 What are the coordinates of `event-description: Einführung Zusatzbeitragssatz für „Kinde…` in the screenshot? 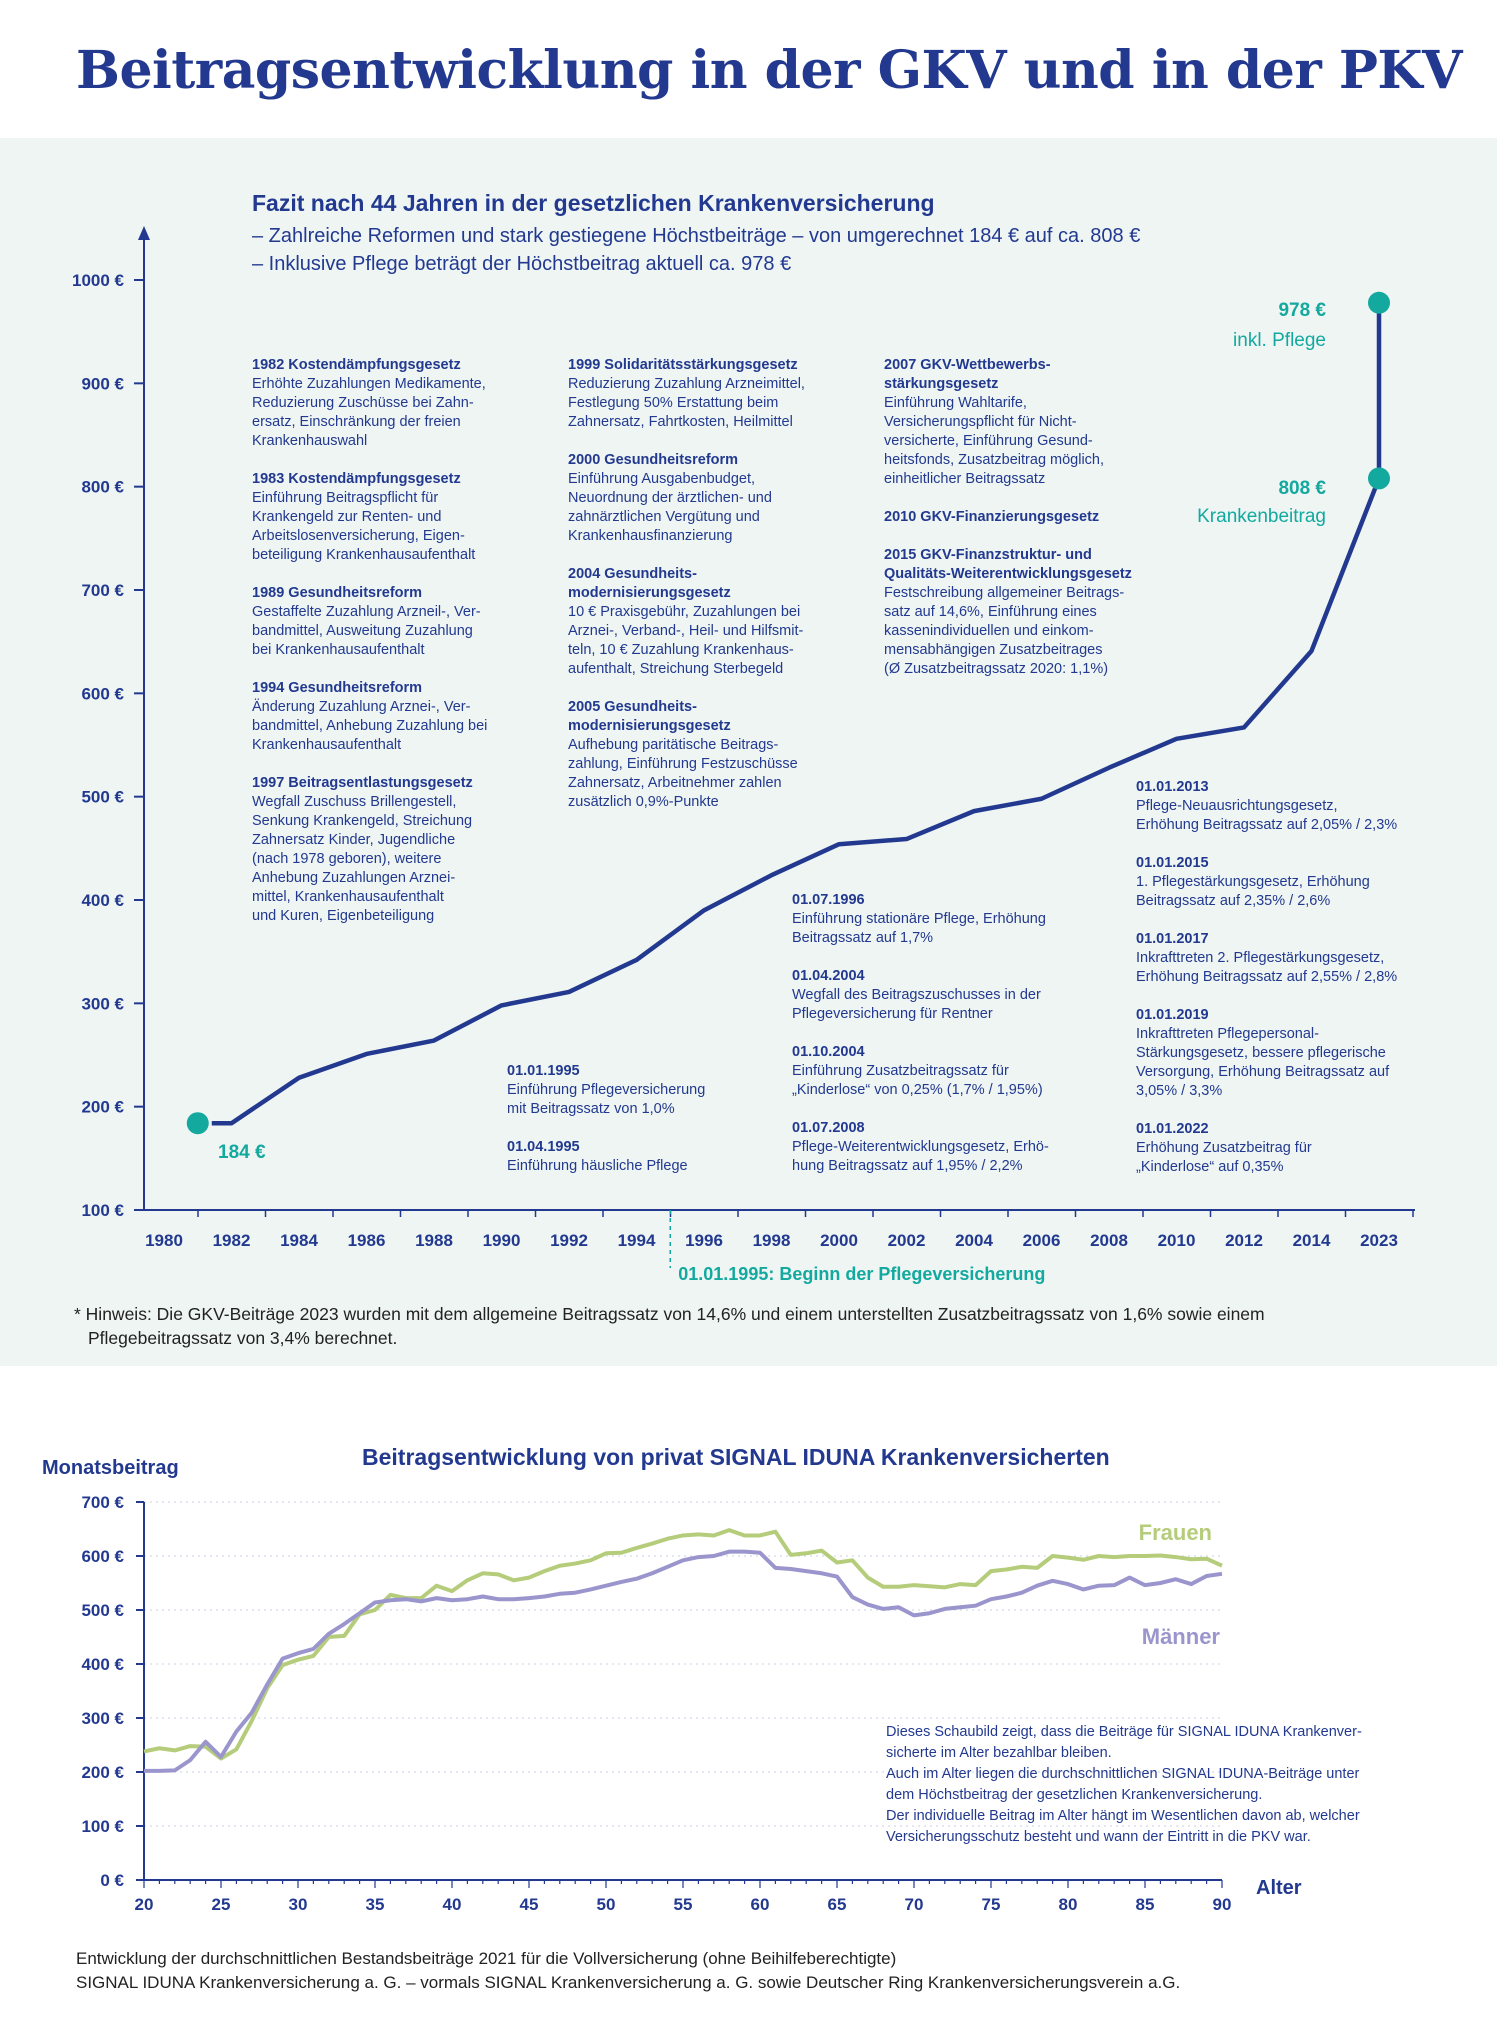 It's located at (917, 1080).